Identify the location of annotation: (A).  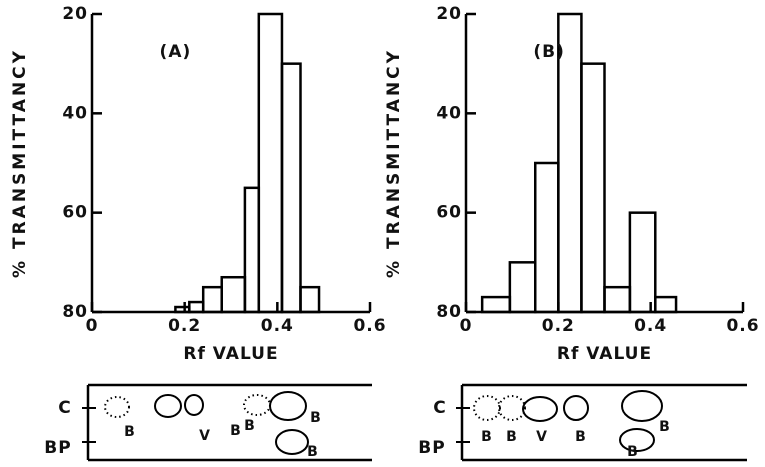
(176, 52).